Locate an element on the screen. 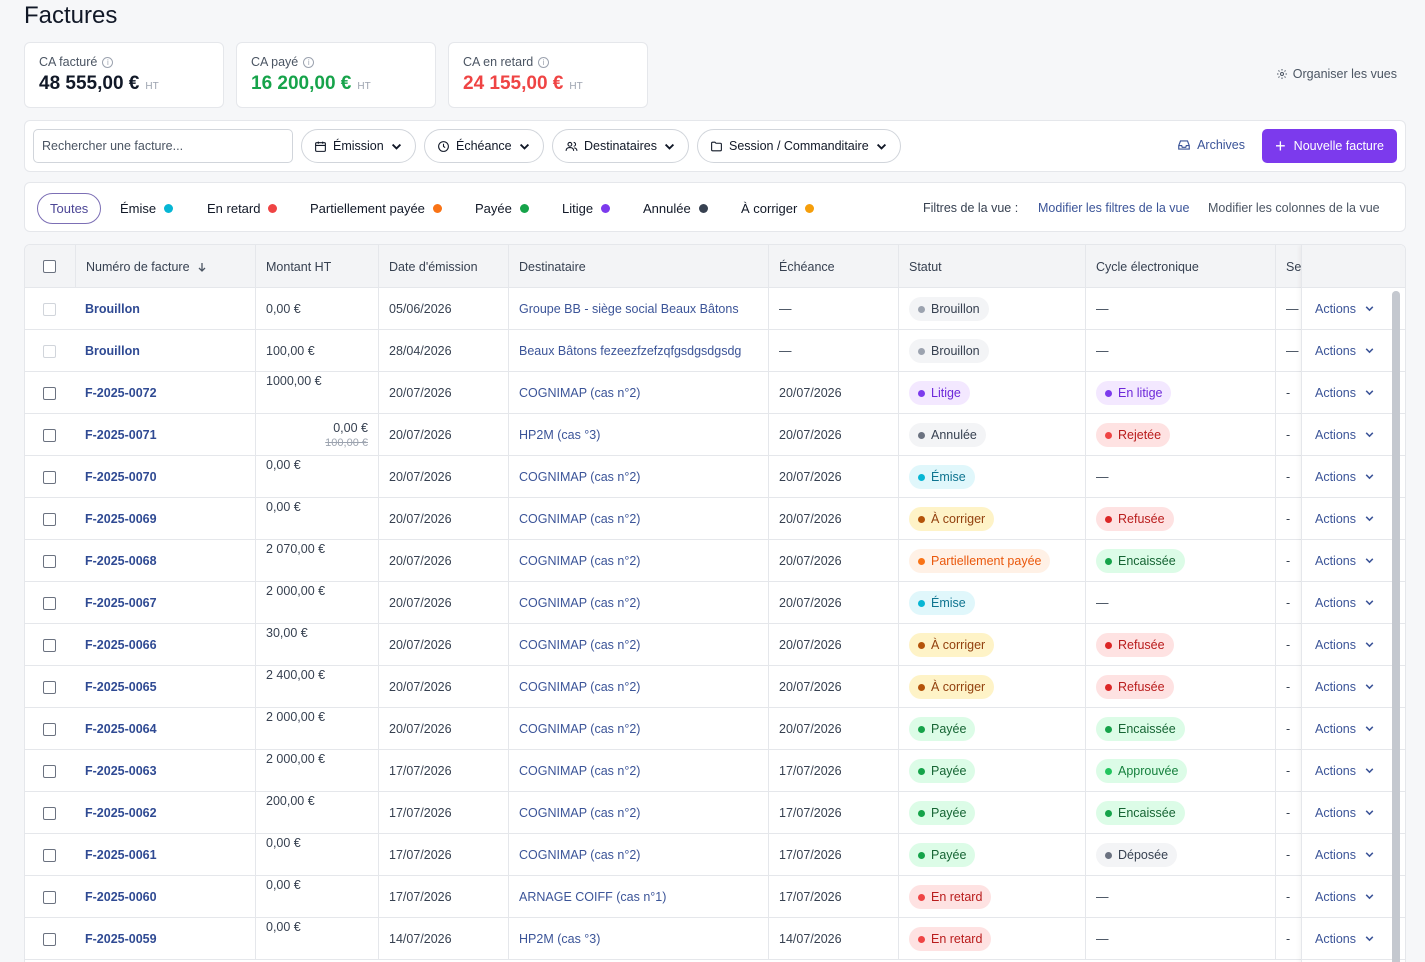 Image resolution: width=1425 pixels, height=962 pixels. recipient-link: Groupe BB - siège social Beaux Bâtons is located at coordinates (629, 309).